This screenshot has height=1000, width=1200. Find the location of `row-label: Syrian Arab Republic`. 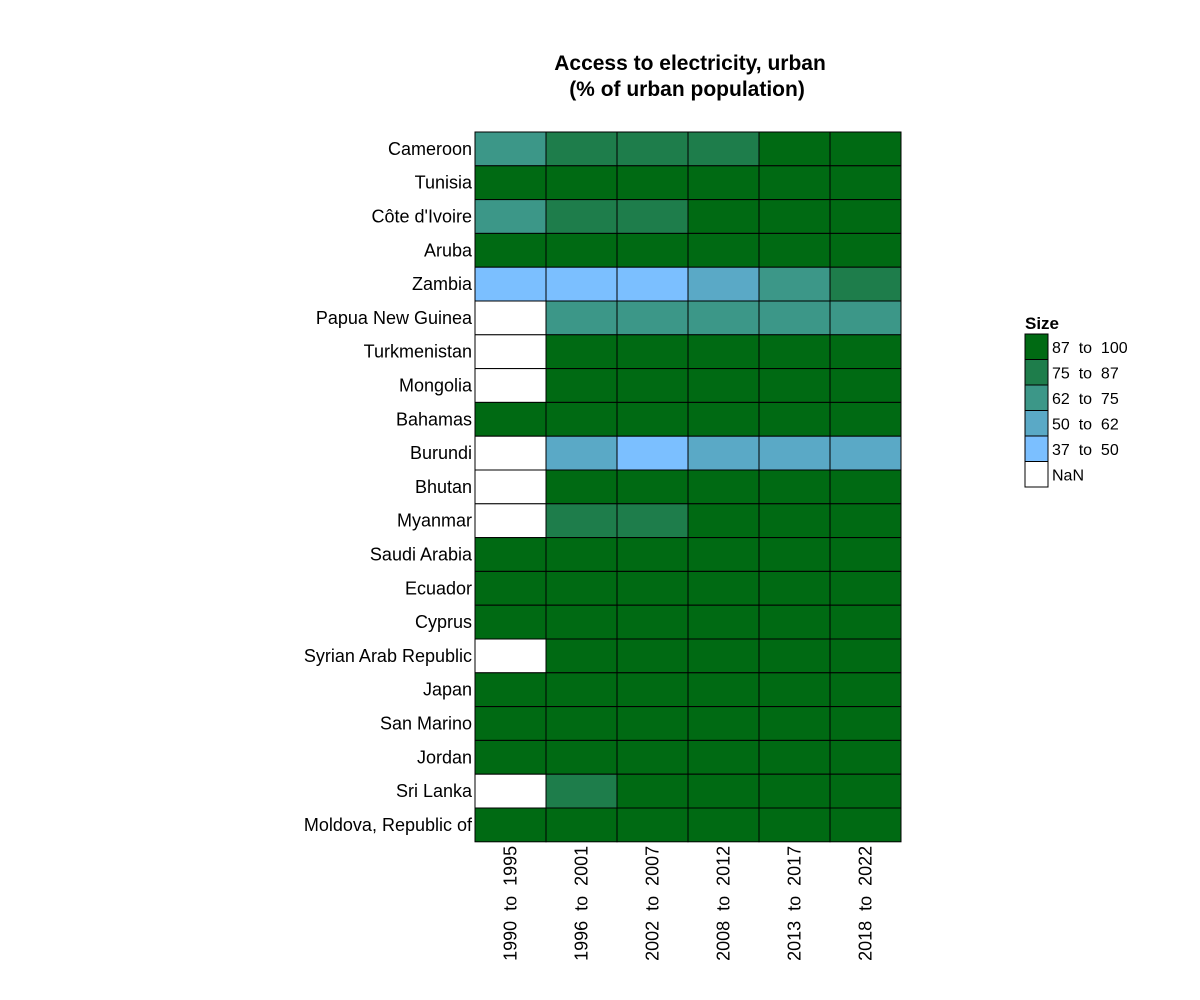

row-label: Syrian Arab Republic is located at coordinates (388, 656).